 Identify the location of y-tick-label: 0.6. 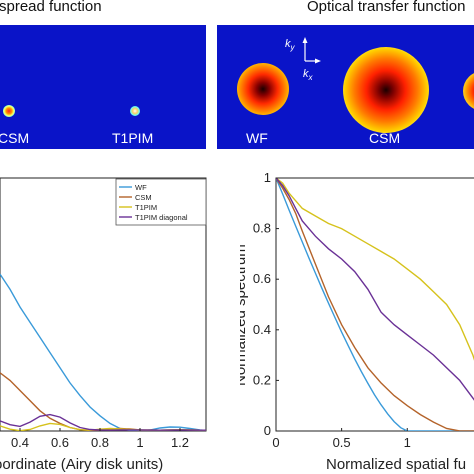
(262, 278).